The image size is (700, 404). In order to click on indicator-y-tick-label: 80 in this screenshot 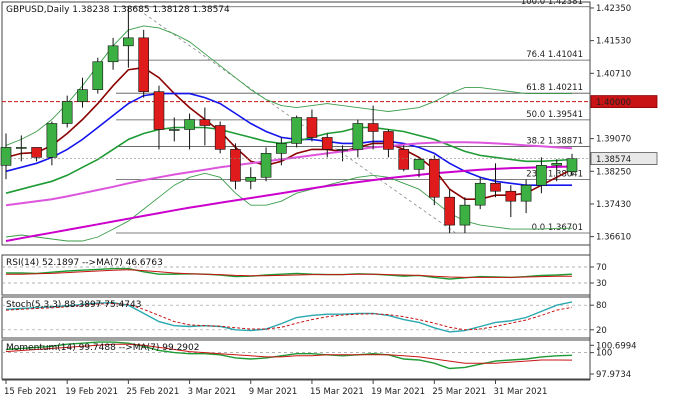, I will do `click(601, 306)`.